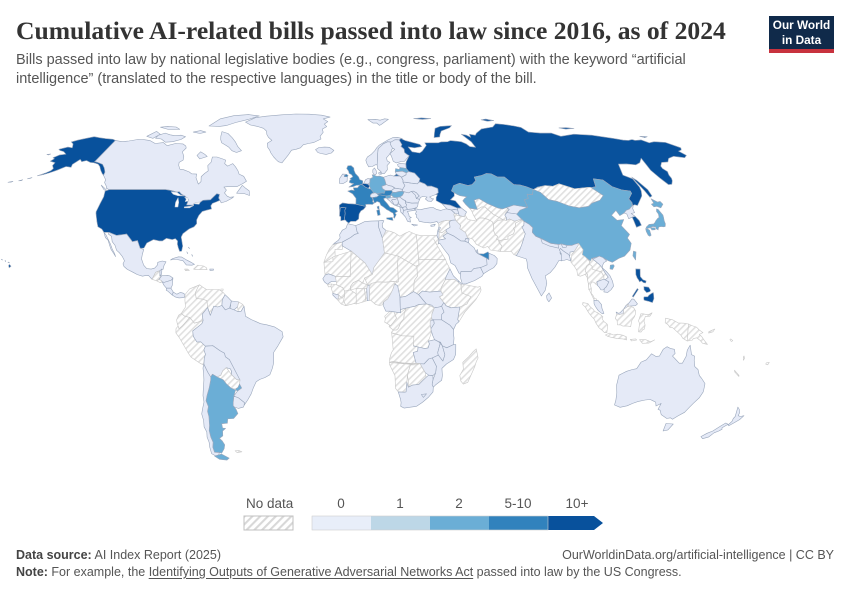 The height and width of the screenshot is (600, 850). What do you see at coordinates (459, 503) in the screenshot?
I see `svg-text: 2` at bounding box center [459, 503].